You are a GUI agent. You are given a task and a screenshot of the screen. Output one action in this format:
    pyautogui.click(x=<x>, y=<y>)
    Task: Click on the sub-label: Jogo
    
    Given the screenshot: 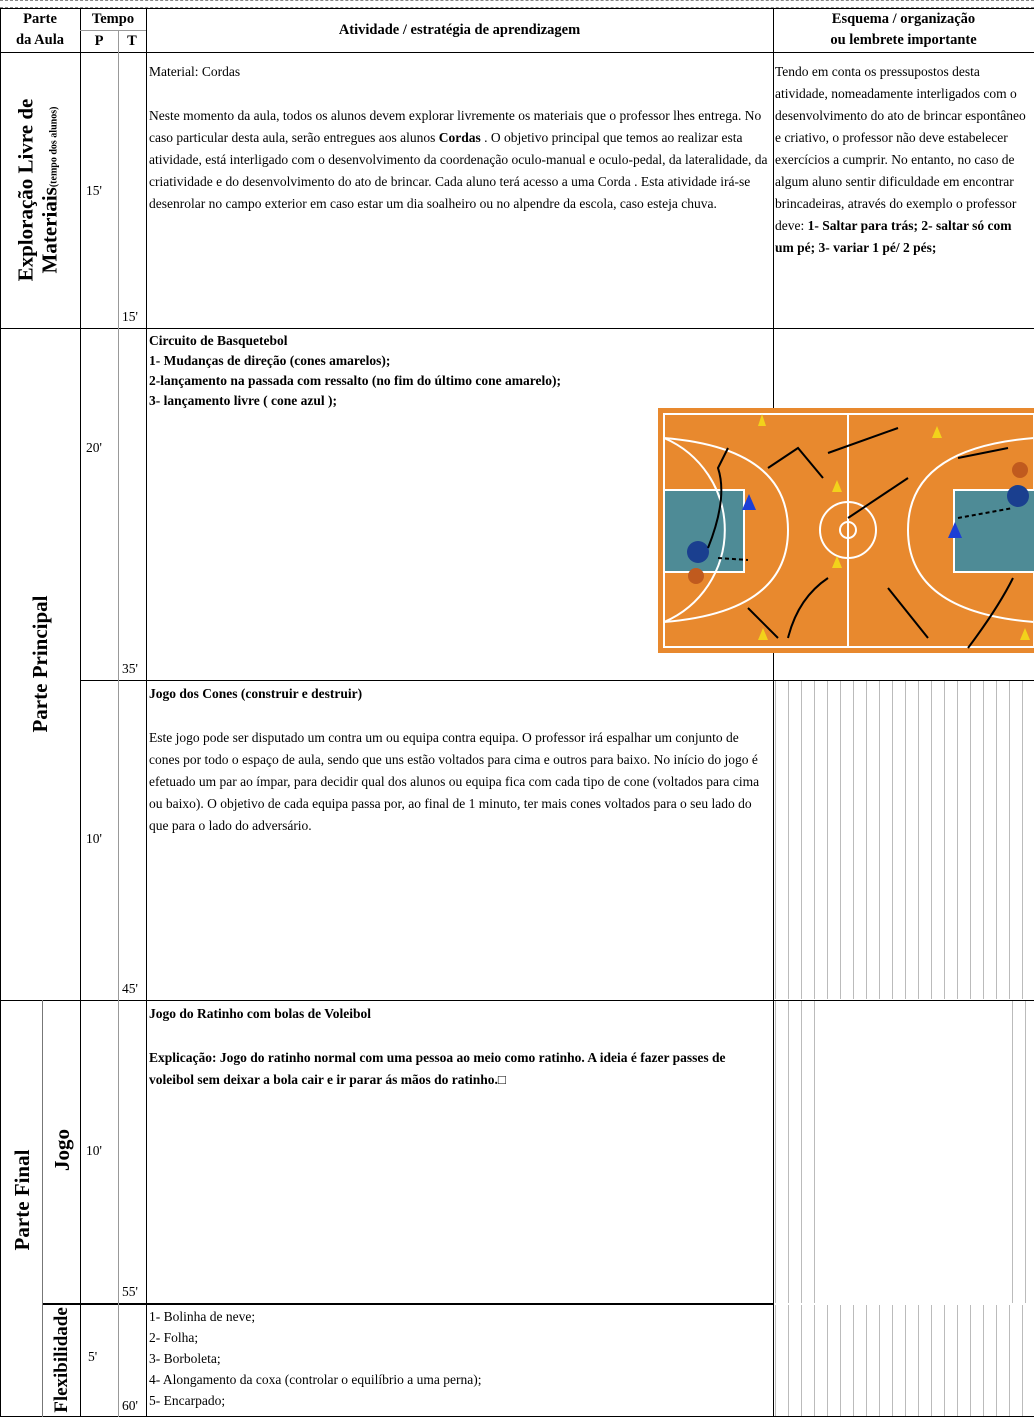 What is the action you would take?
    pyautogui.click(x=62, y=1150)
    